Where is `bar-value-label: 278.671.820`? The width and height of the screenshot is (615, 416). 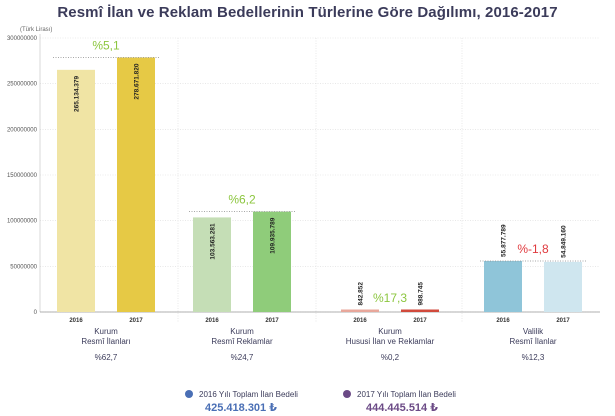 bar-value-label: 278.671.820 is located at coordinates (137, 81).